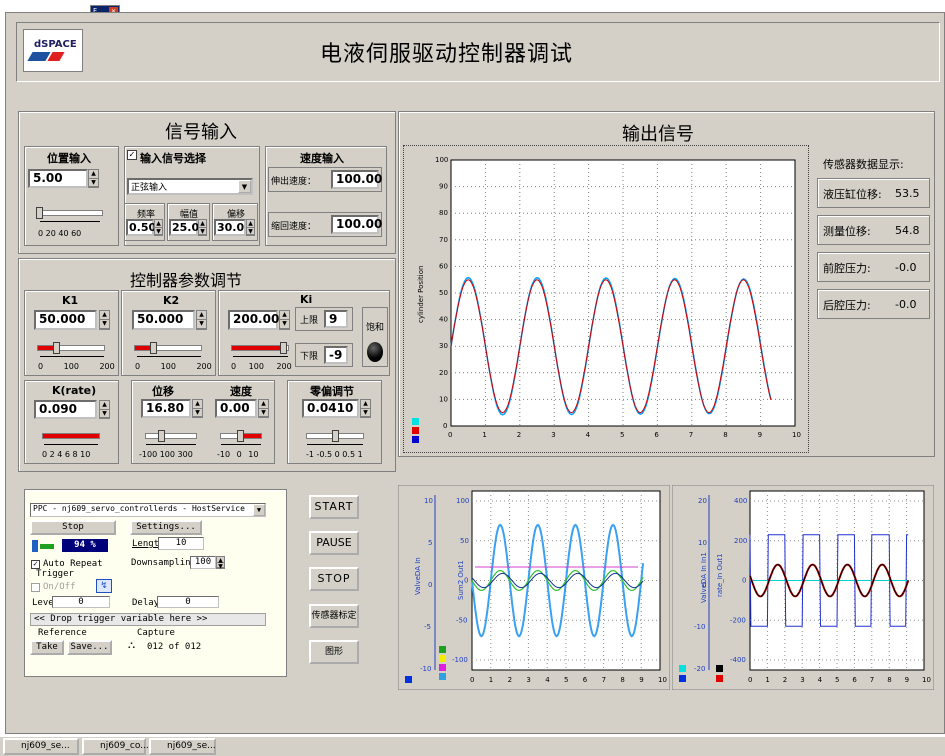  Describe the element at coordinates (335, 436) in the screenshot. I see `zero-slider-thumb` at that location.